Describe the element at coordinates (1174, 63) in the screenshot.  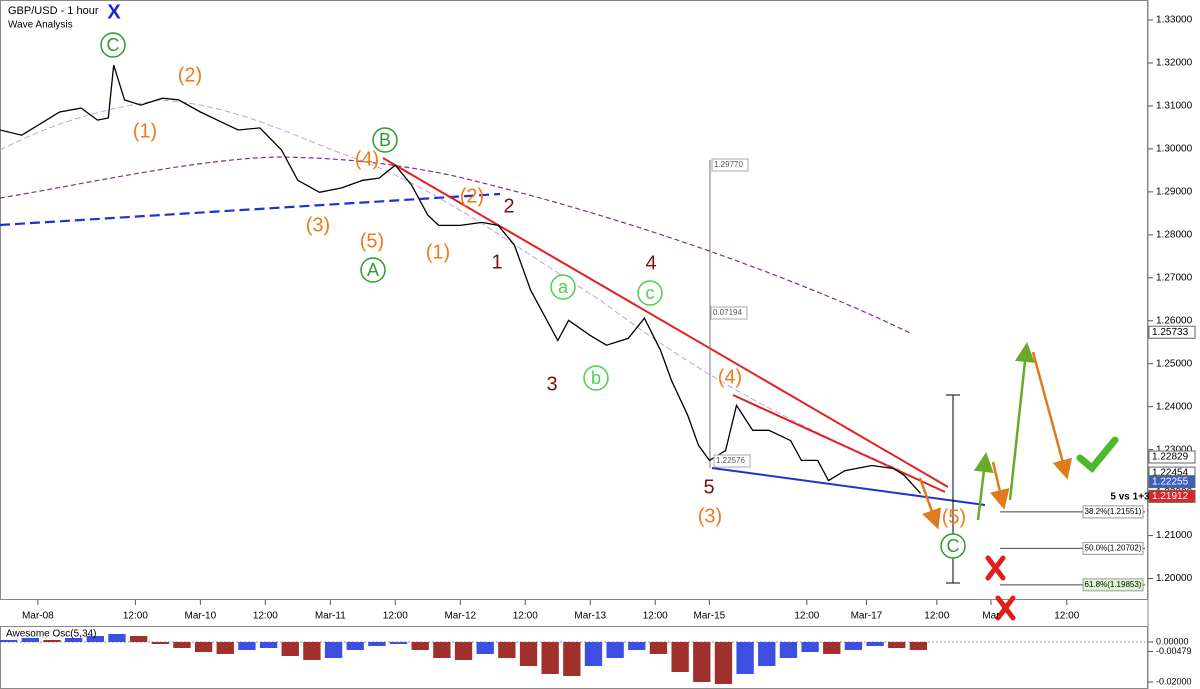
I see `y-tick-label: 1.32000` at that location.